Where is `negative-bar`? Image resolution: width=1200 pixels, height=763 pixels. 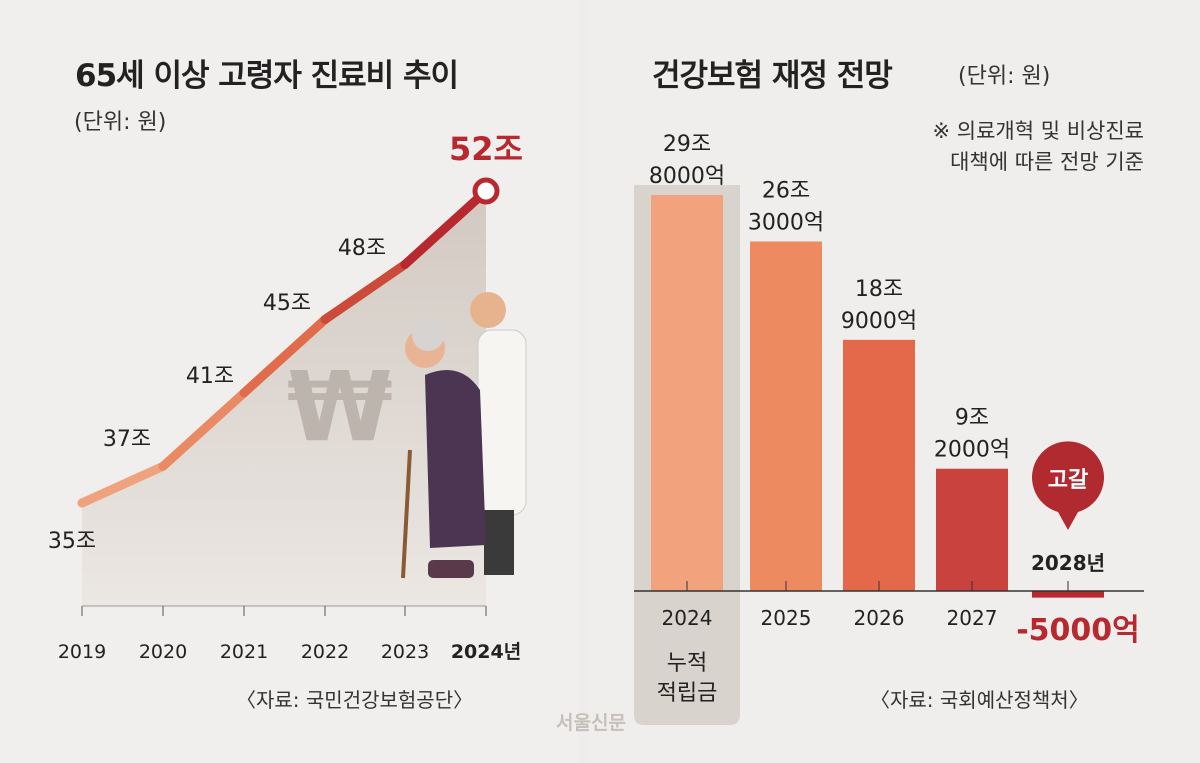
negative-bar is located at coordinates (1068, 594).